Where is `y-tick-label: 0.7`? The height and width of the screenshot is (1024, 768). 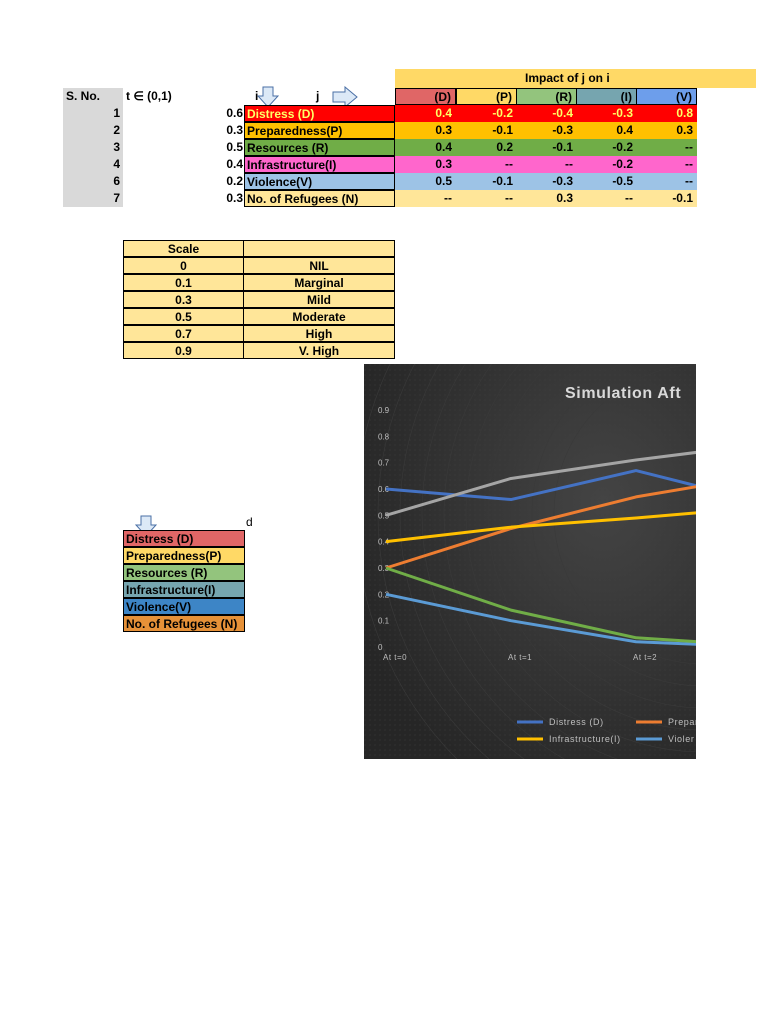
y-tick-label: 0.7 is located at coordinates (384, 463).